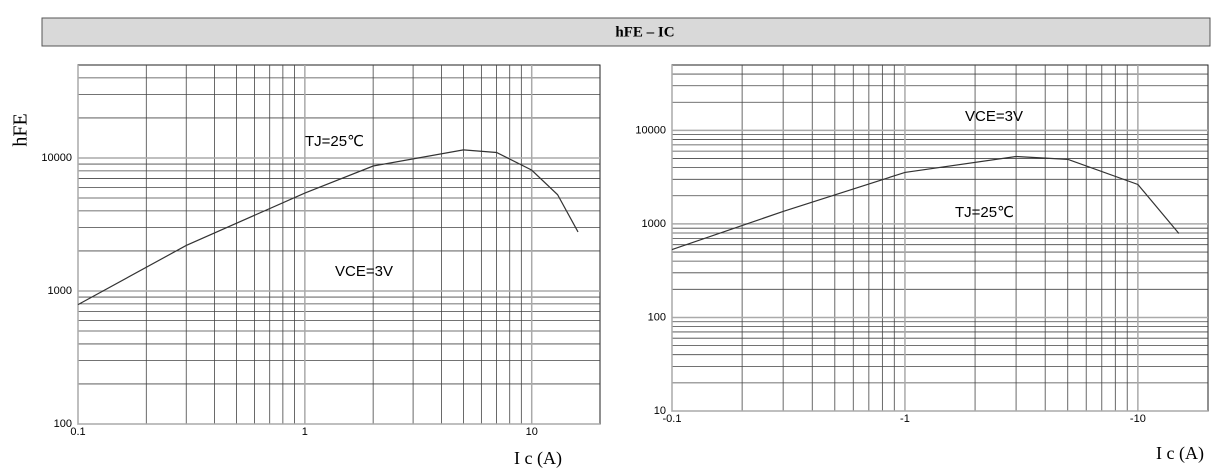 This screenshot has width=1211, height=476. What do you see at coordinates (672, 419) in the screenshot?
I see `x-tick-label: -0.1` at bounding box center [672, 419].